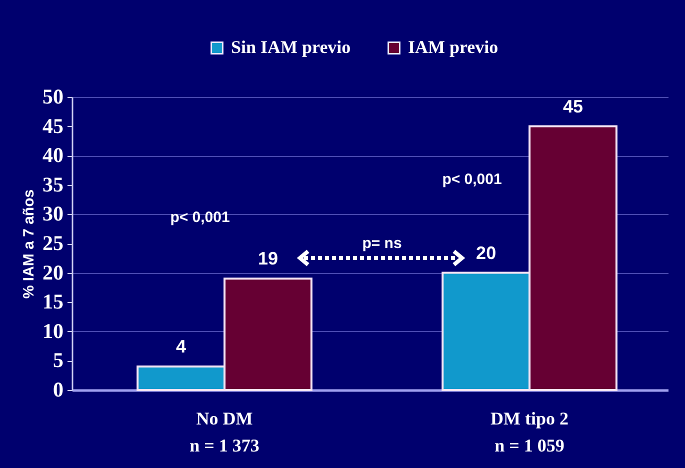  I want to click on y-axis-title: % IAM a 7 años, so click(29, 244).